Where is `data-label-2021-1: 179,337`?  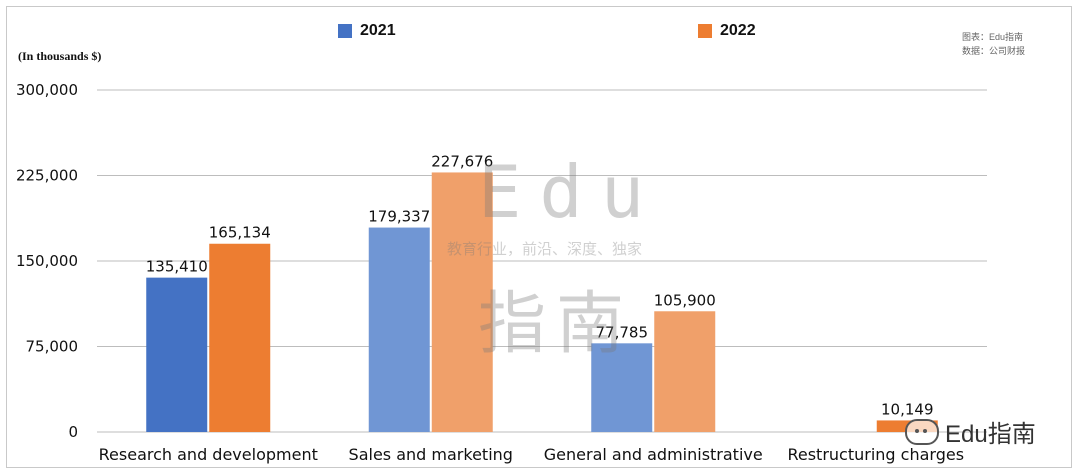 data-label-2021-1: 179,337 is located at coordinates (399, 217).